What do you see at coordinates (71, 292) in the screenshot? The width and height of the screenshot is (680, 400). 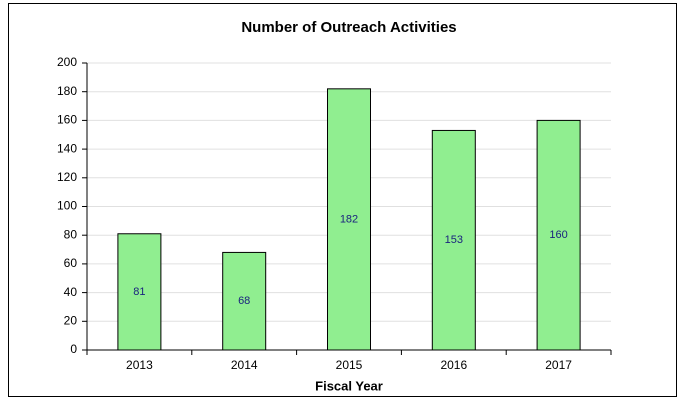 I see `y-tick-label: 40` at bounding box center [71, 292].